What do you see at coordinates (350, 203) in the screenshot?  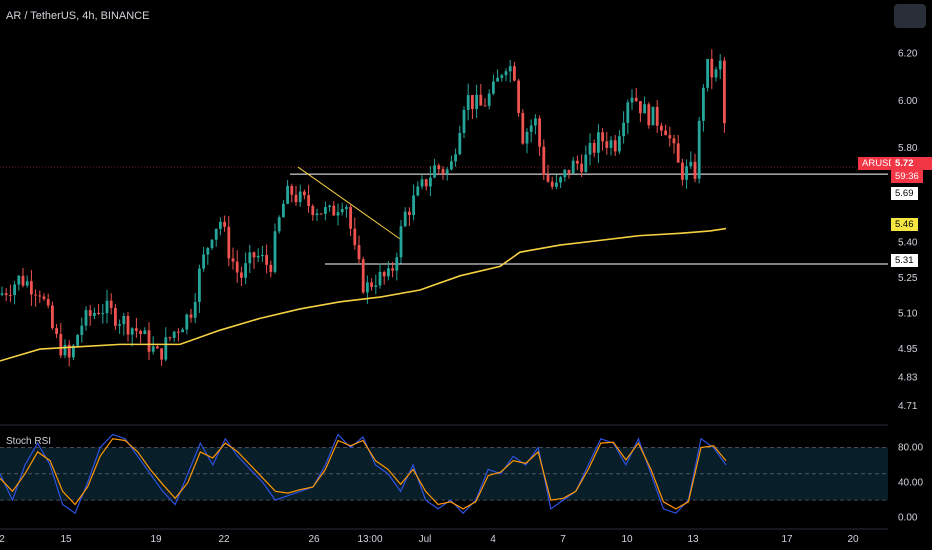 I see `trendline` at bounding box center [350, 203].